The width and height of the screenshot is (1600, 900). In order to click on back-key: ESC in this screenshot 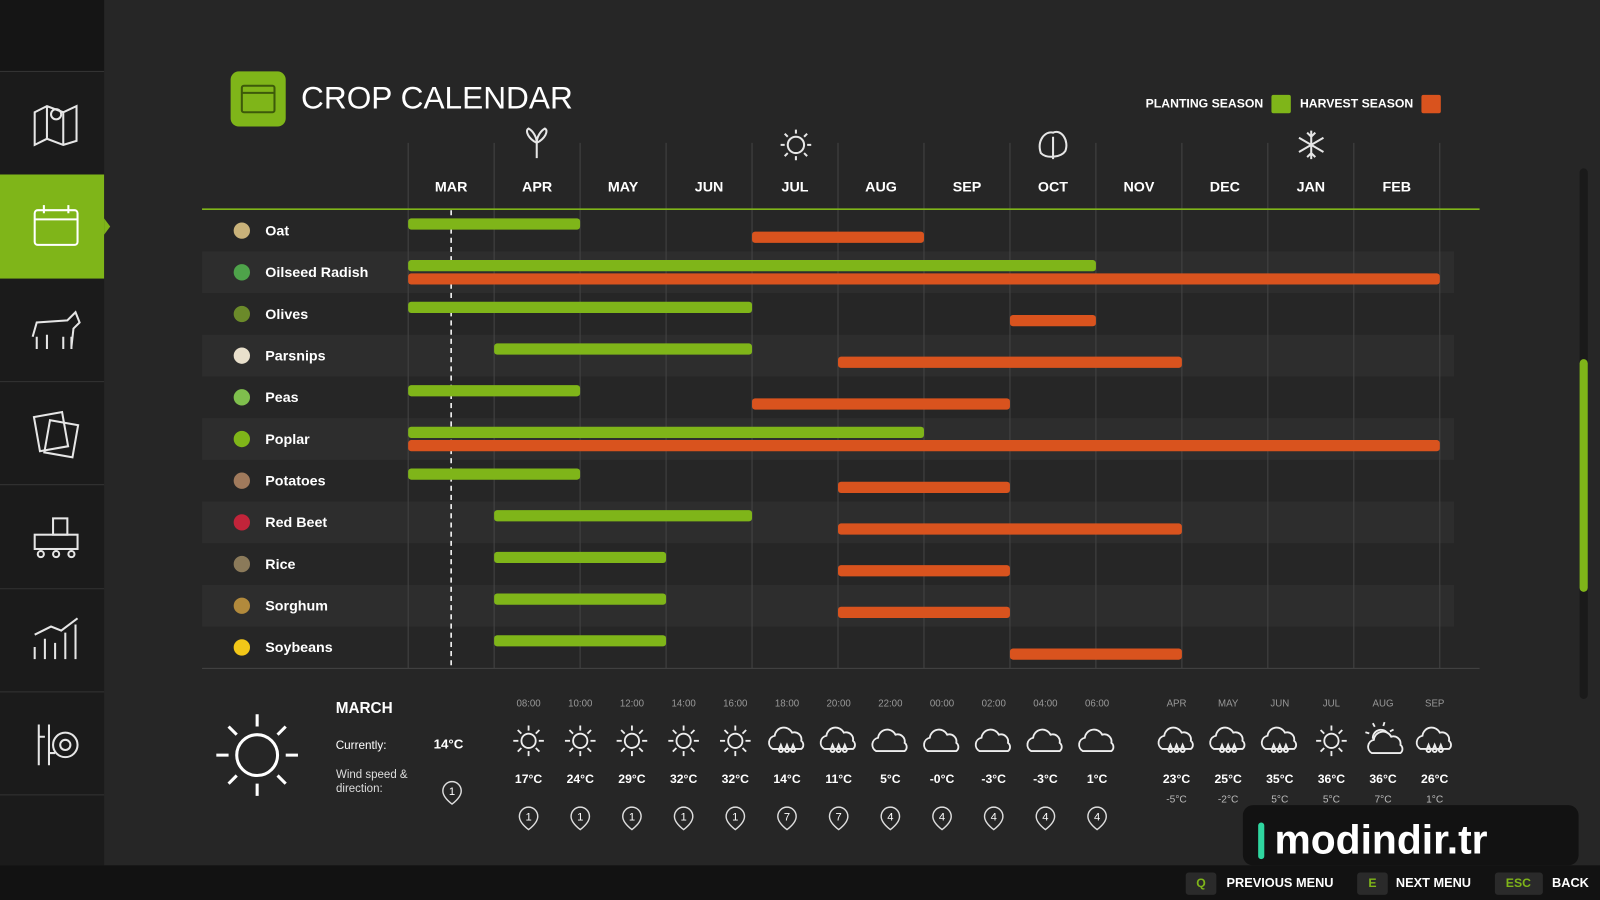, I will do `click(1518, 883)`.